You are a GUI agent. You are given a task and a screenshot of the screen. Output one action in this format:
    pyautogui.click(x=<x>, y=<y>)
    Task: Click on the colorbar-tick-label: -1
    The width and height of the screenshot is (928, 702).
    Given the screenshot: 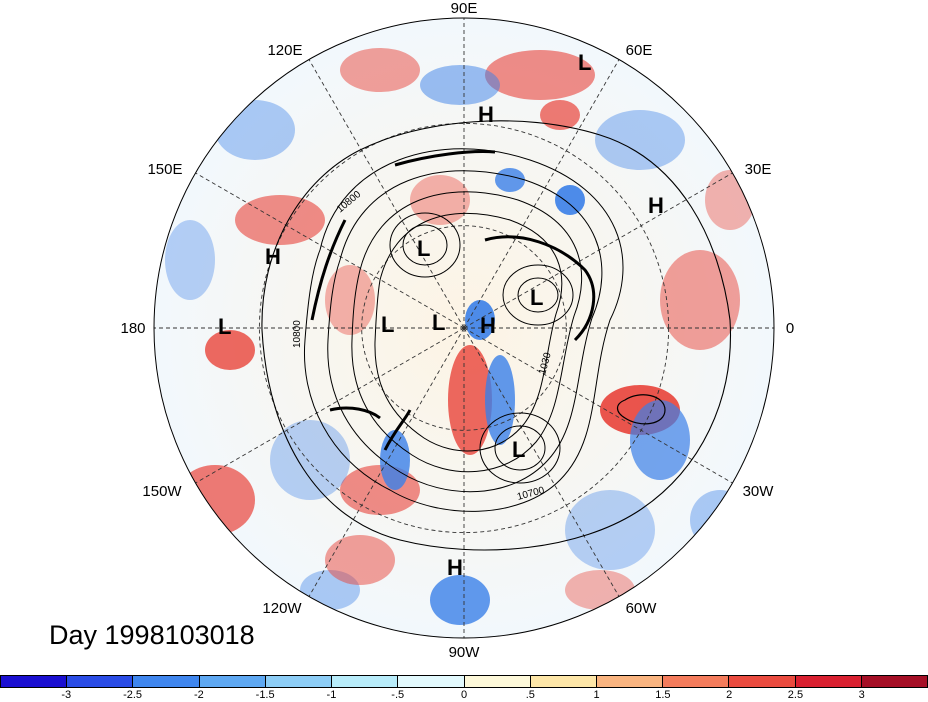 What is the action you would take?
    pyautogui.click(x=331, y=695)
    